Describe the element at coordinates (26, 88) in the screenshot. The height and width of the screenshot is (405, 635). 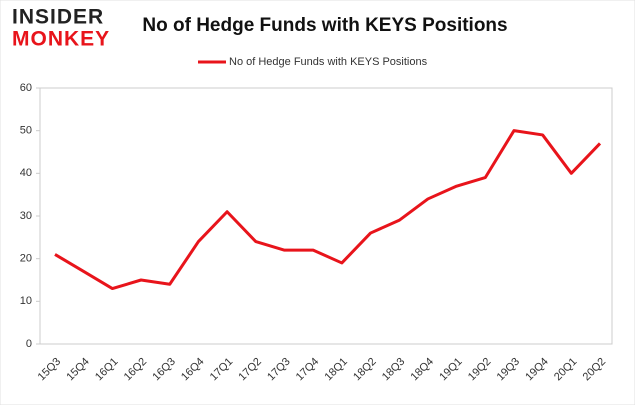
I see `y-tick-label: 60` at that location.